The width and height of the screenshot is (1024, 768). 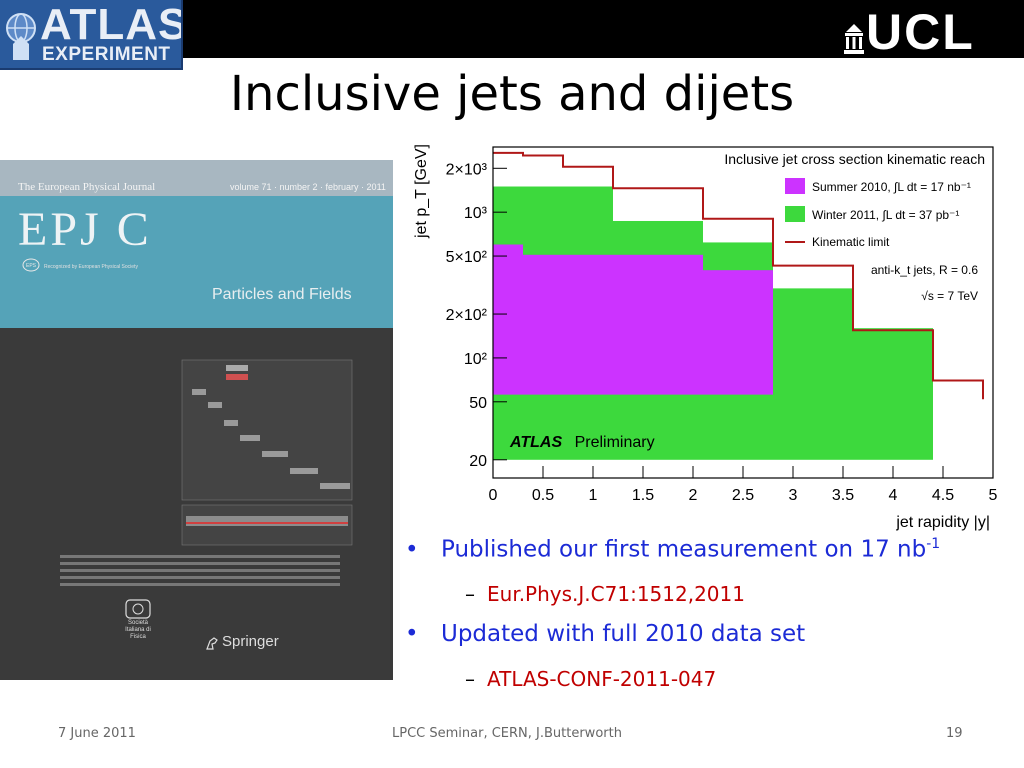 I want to click on eps-icon: EPS, so click(x=31, y=265).